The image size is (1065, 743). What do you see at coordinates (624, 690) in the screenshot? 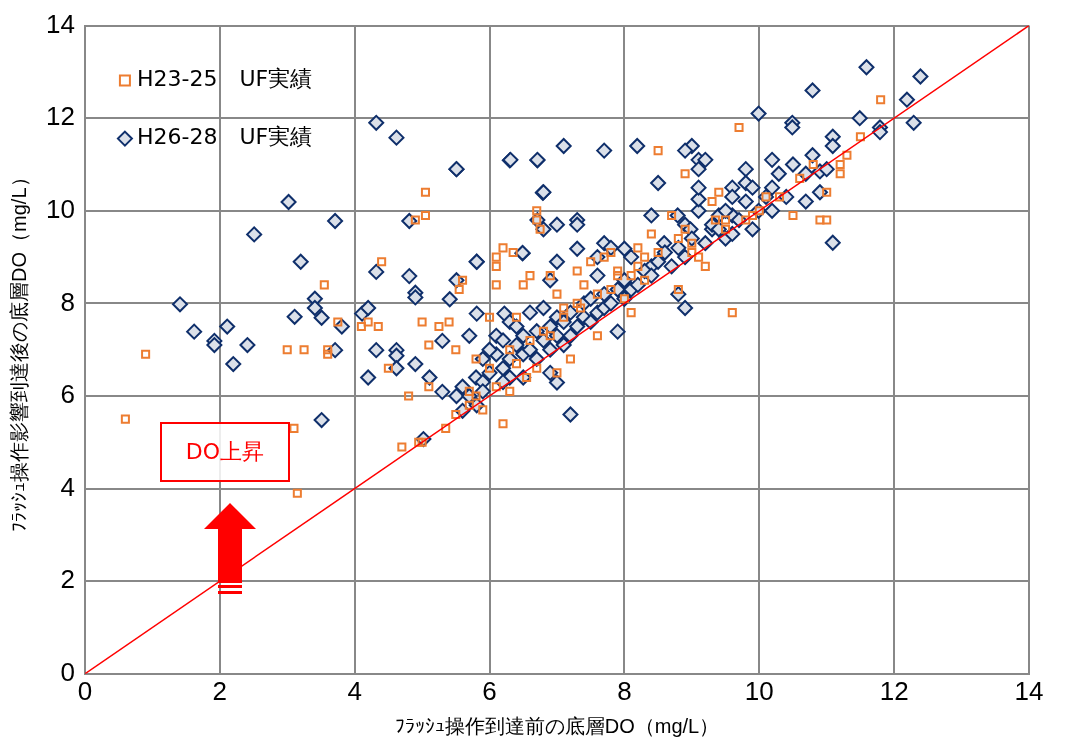
I see `x-tick-label: 8` at bounding box center [624, 690].